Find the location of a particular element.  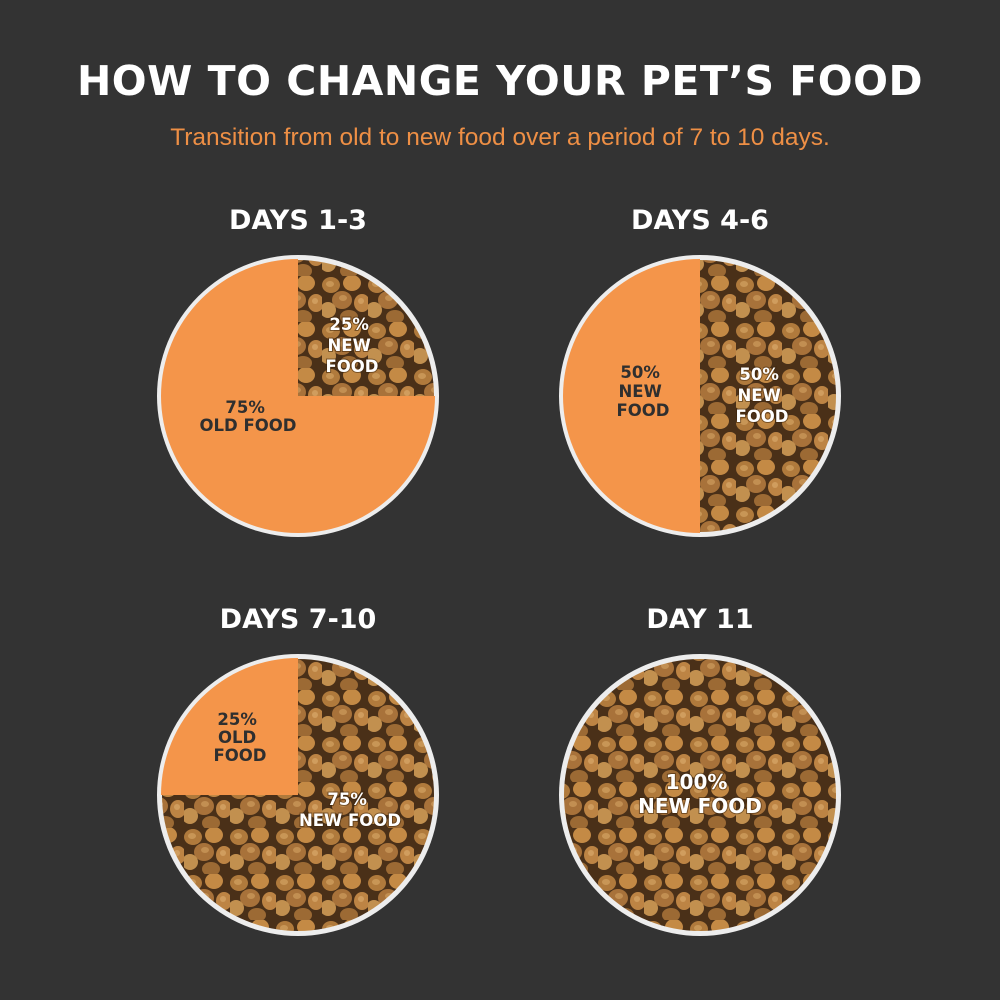

old-food-label: 50% NEW FOOD is located at coordinates (642, 391).